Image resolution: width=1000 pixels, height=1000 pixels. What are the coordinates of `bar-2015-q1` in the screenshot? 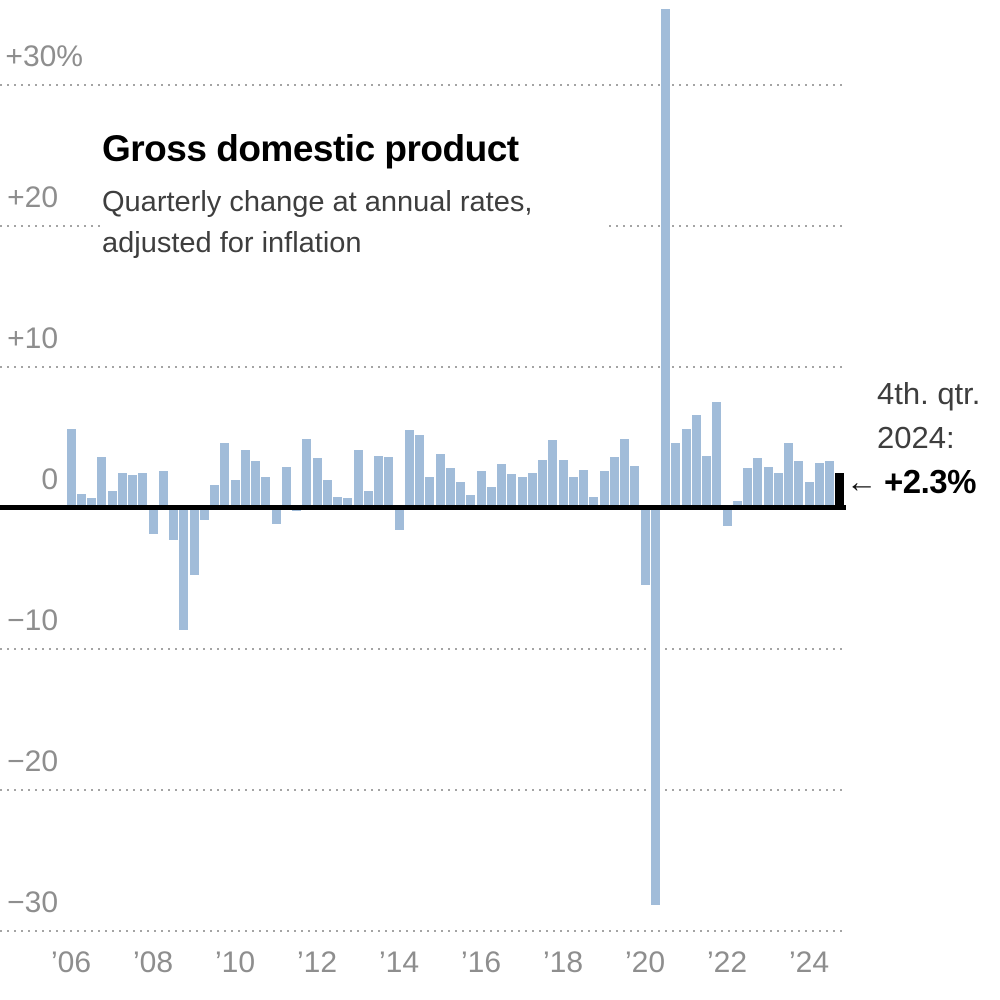 It's located at (440, 479).